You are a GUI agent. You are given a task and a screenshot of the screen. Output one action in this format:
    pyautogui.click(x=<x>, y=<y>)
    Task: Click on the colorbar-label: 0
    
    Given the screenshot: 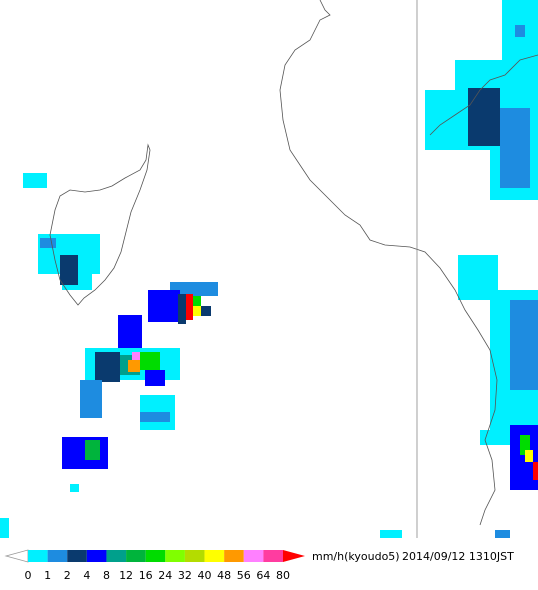 What is the action you would take?
    pyautogui.click(x=28, y=575)
    